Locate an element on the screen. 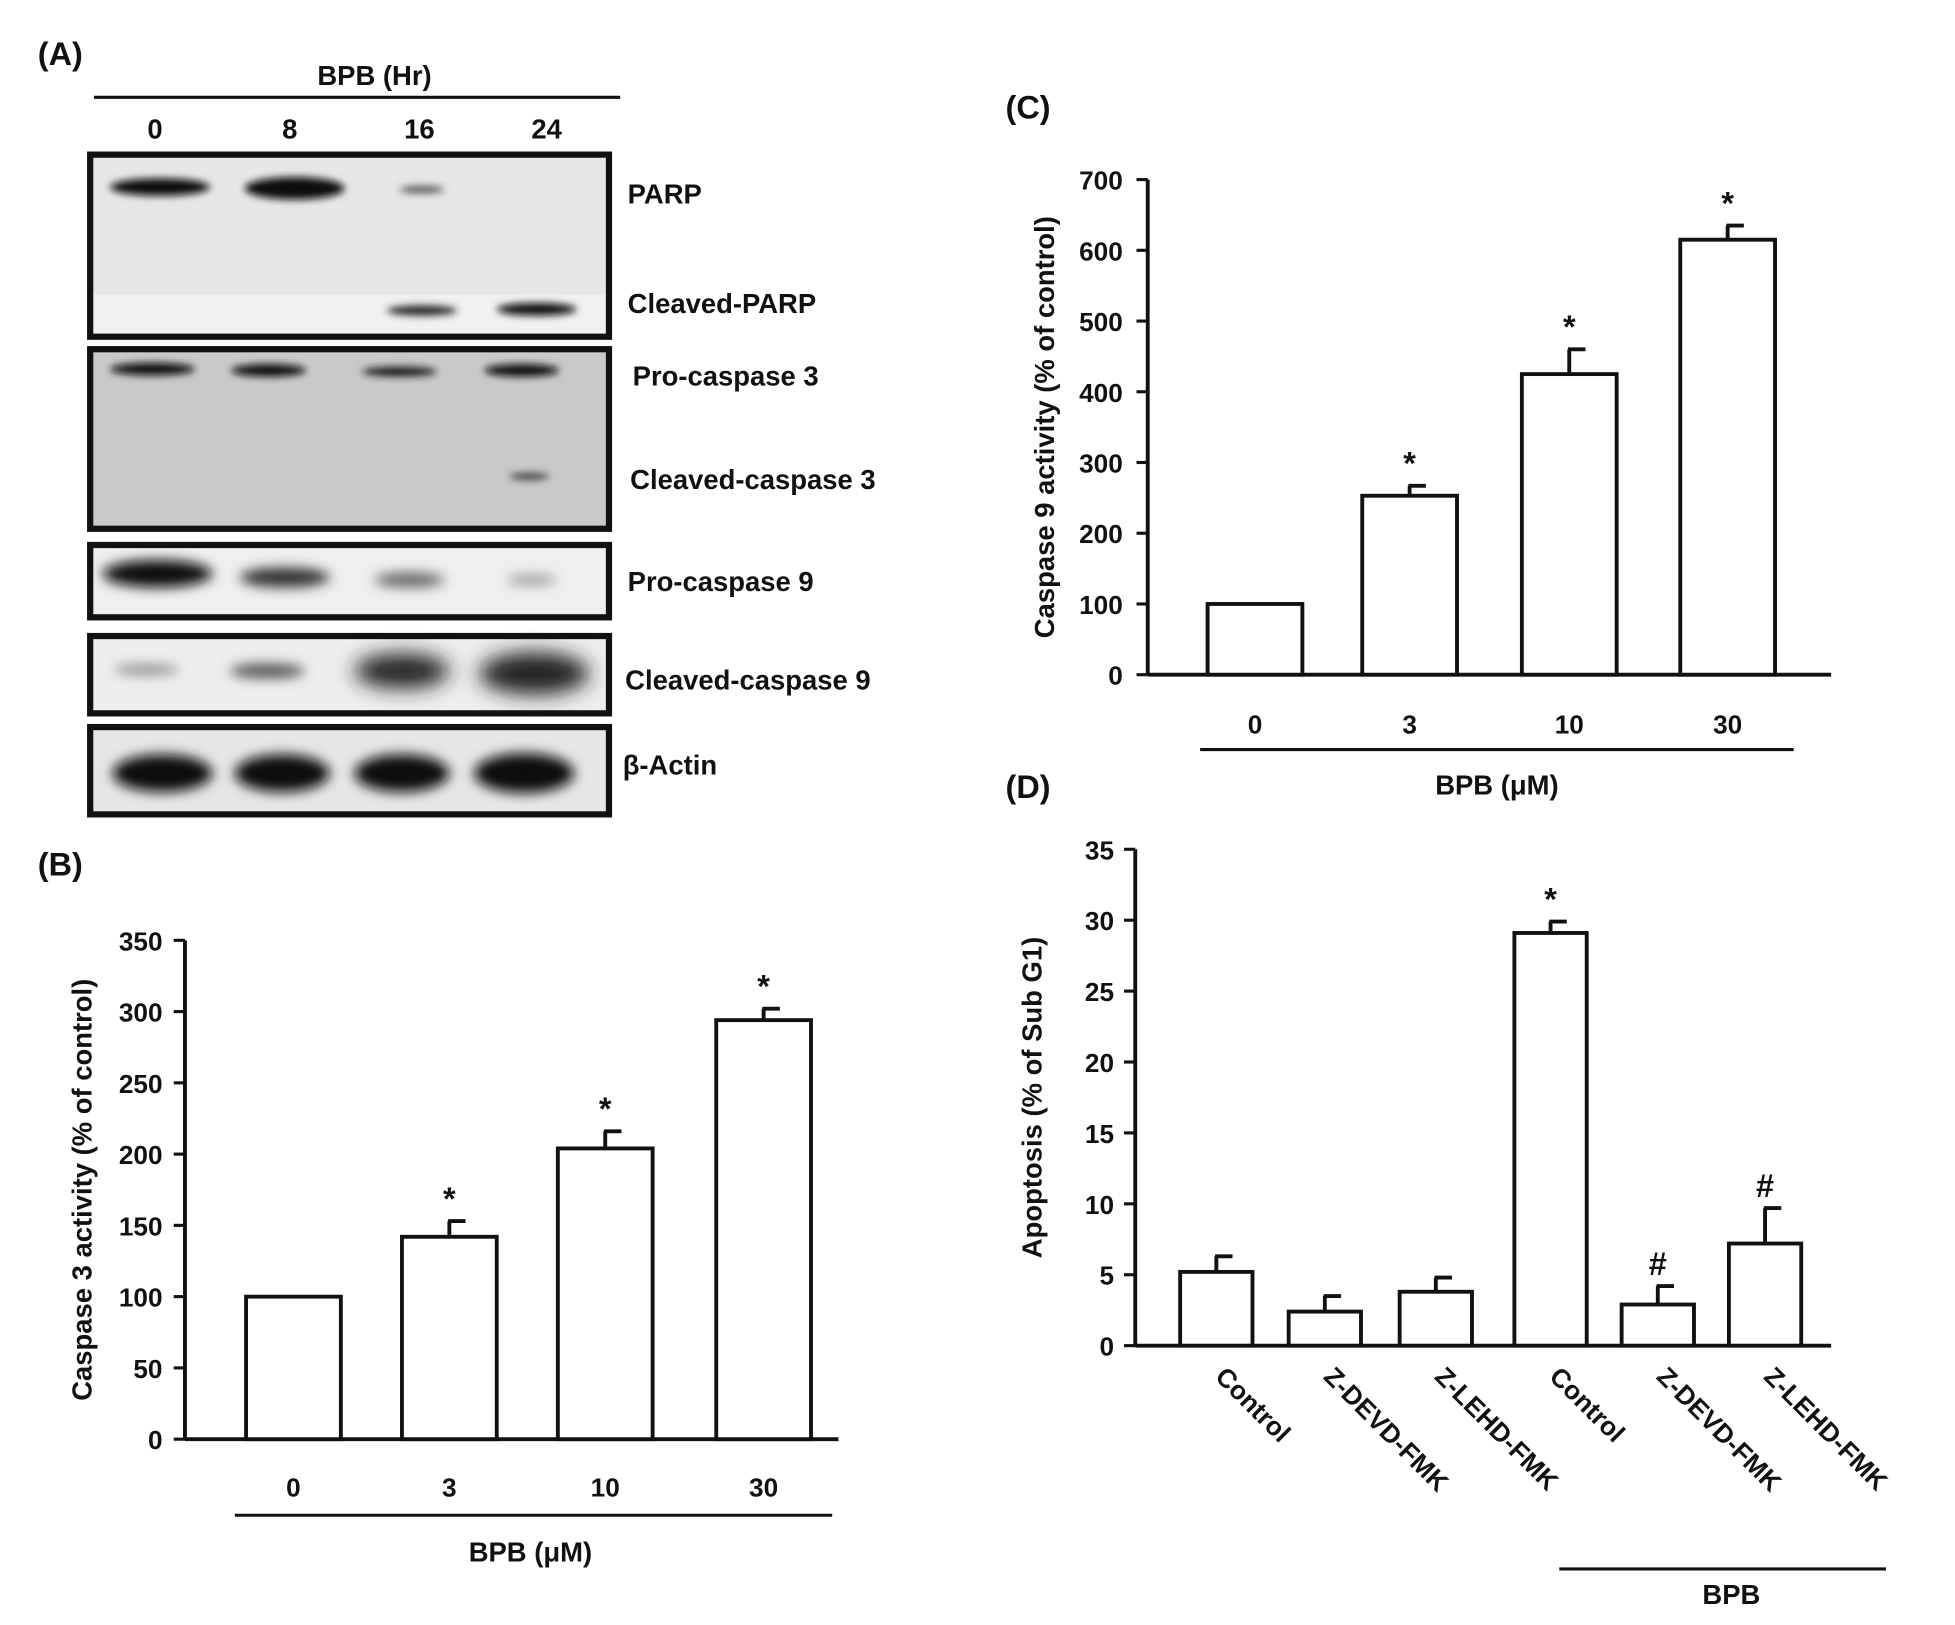  band-cleaved-casp9-24h is located at coordinates (534, 673).